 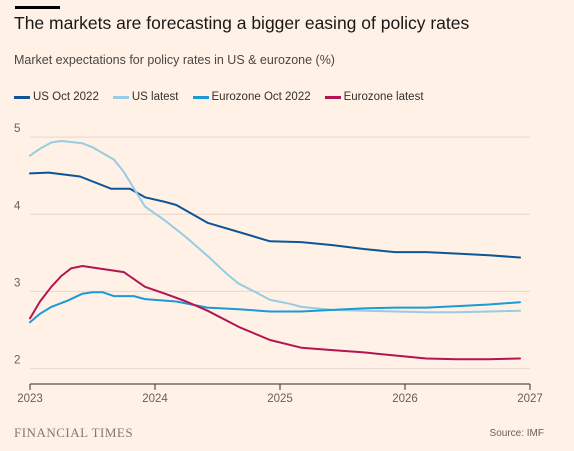 I want to click on legend-item-eurozone-oct-2022: Eurozone Oct 2022, so click(x=251, y=97).